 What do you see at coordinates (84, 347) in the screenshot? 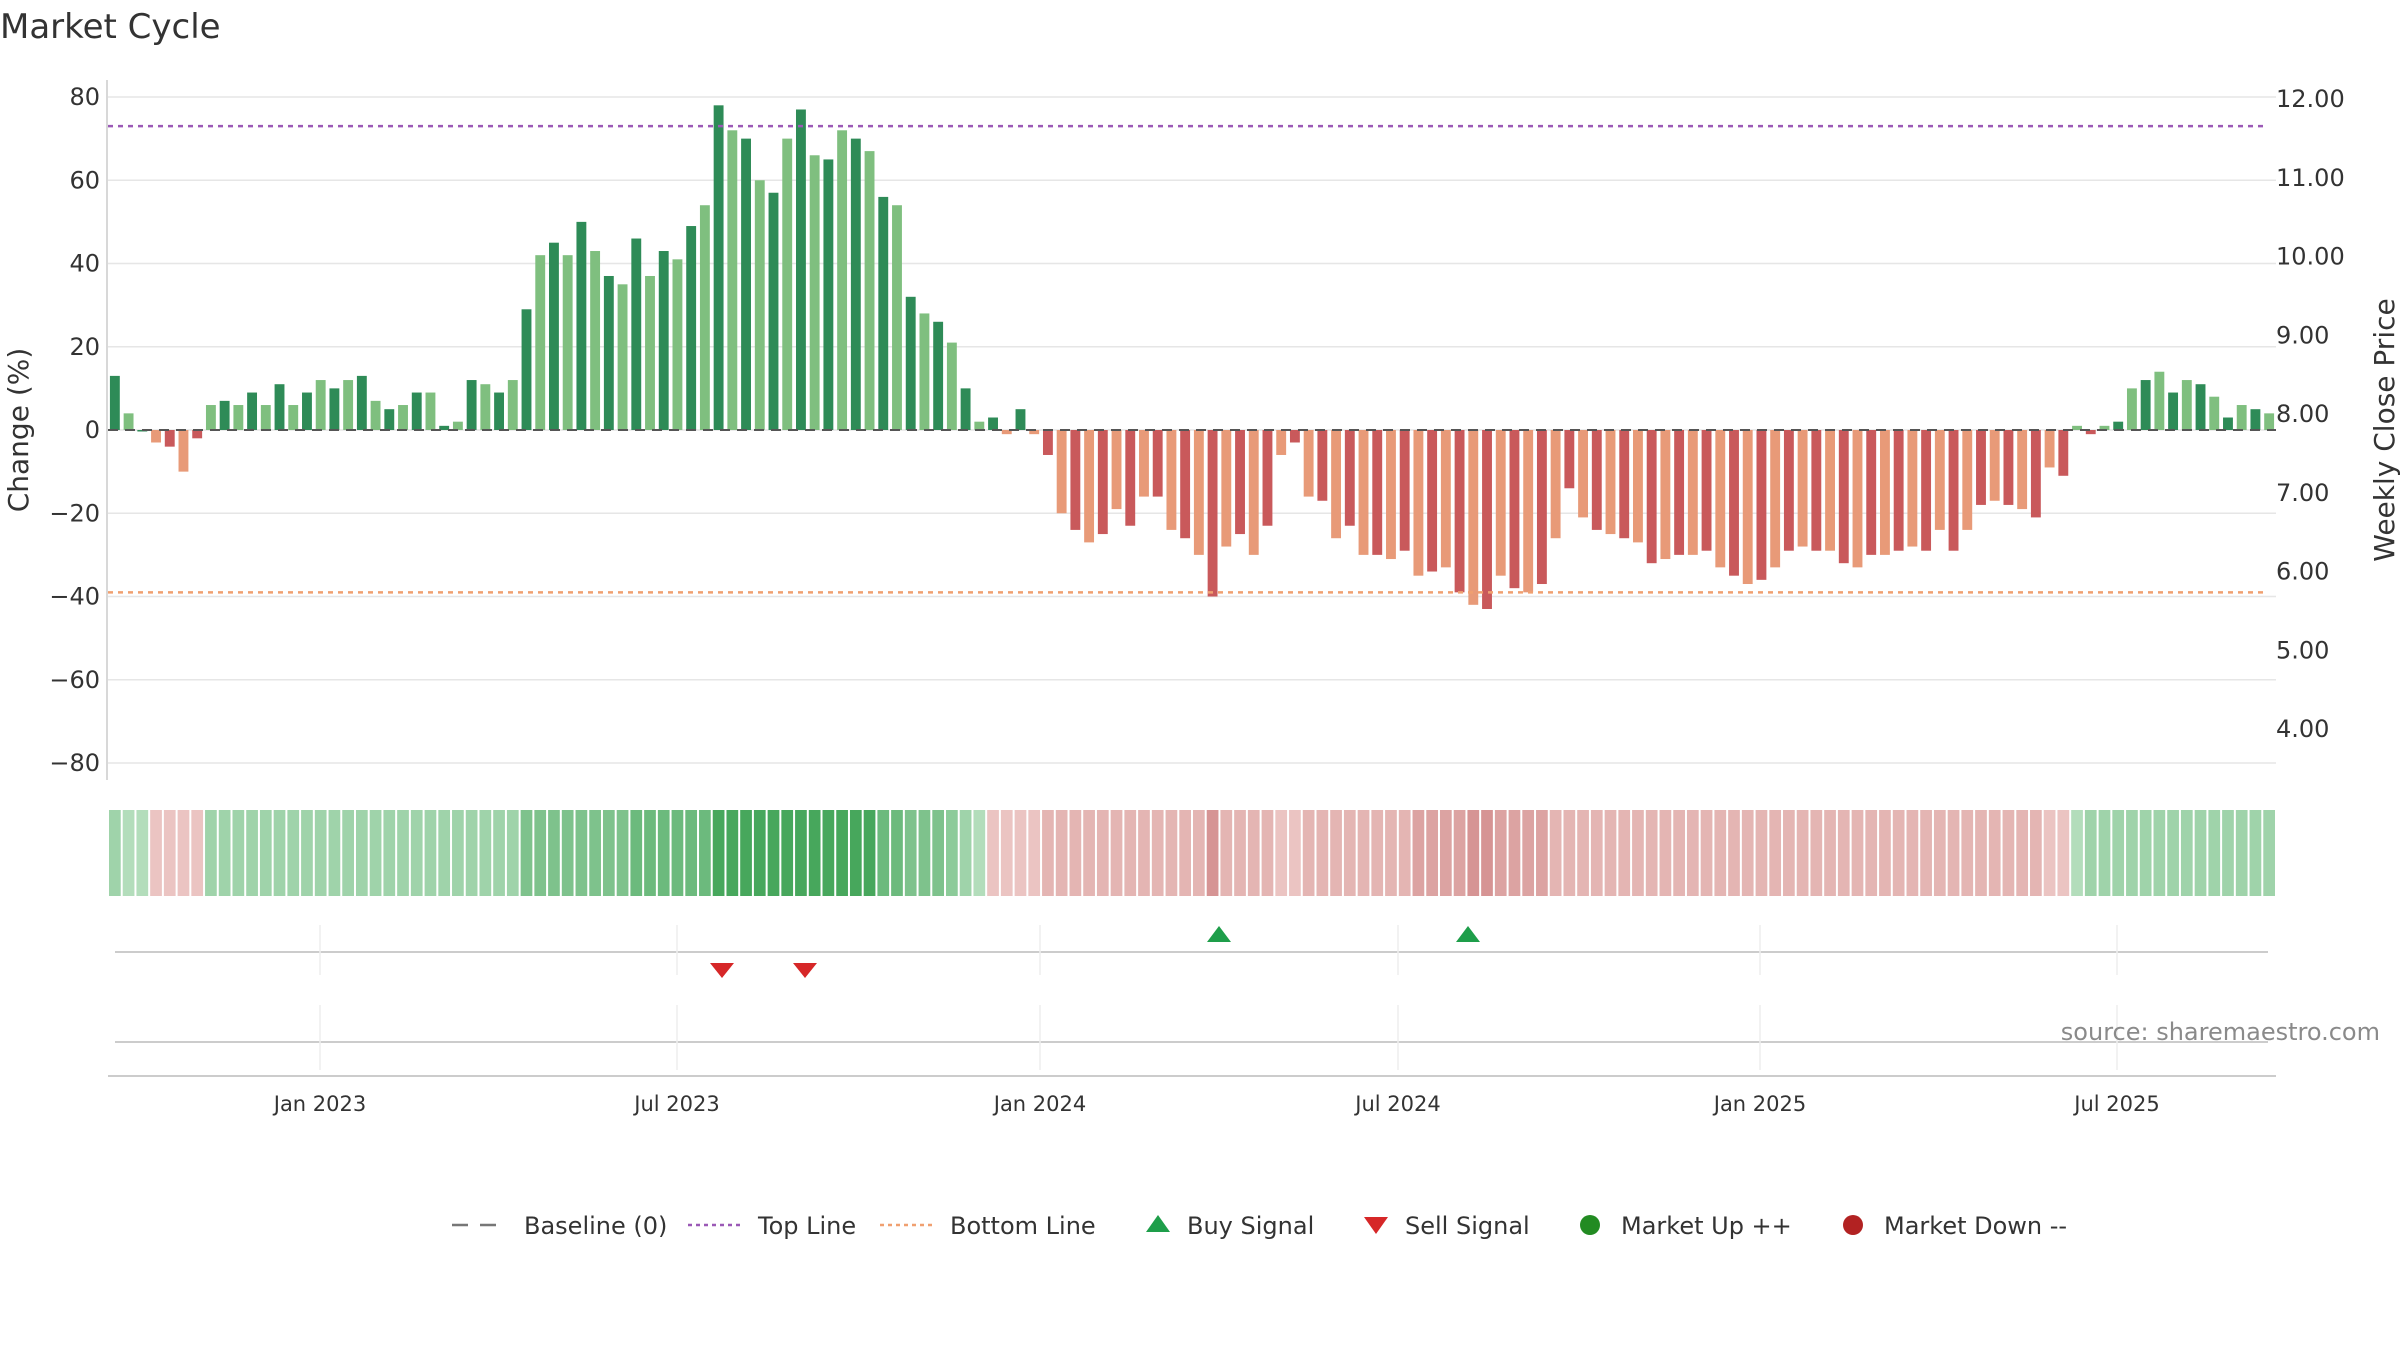
I see `left-y-tick-label: 20` at bounding box center [84, 347].